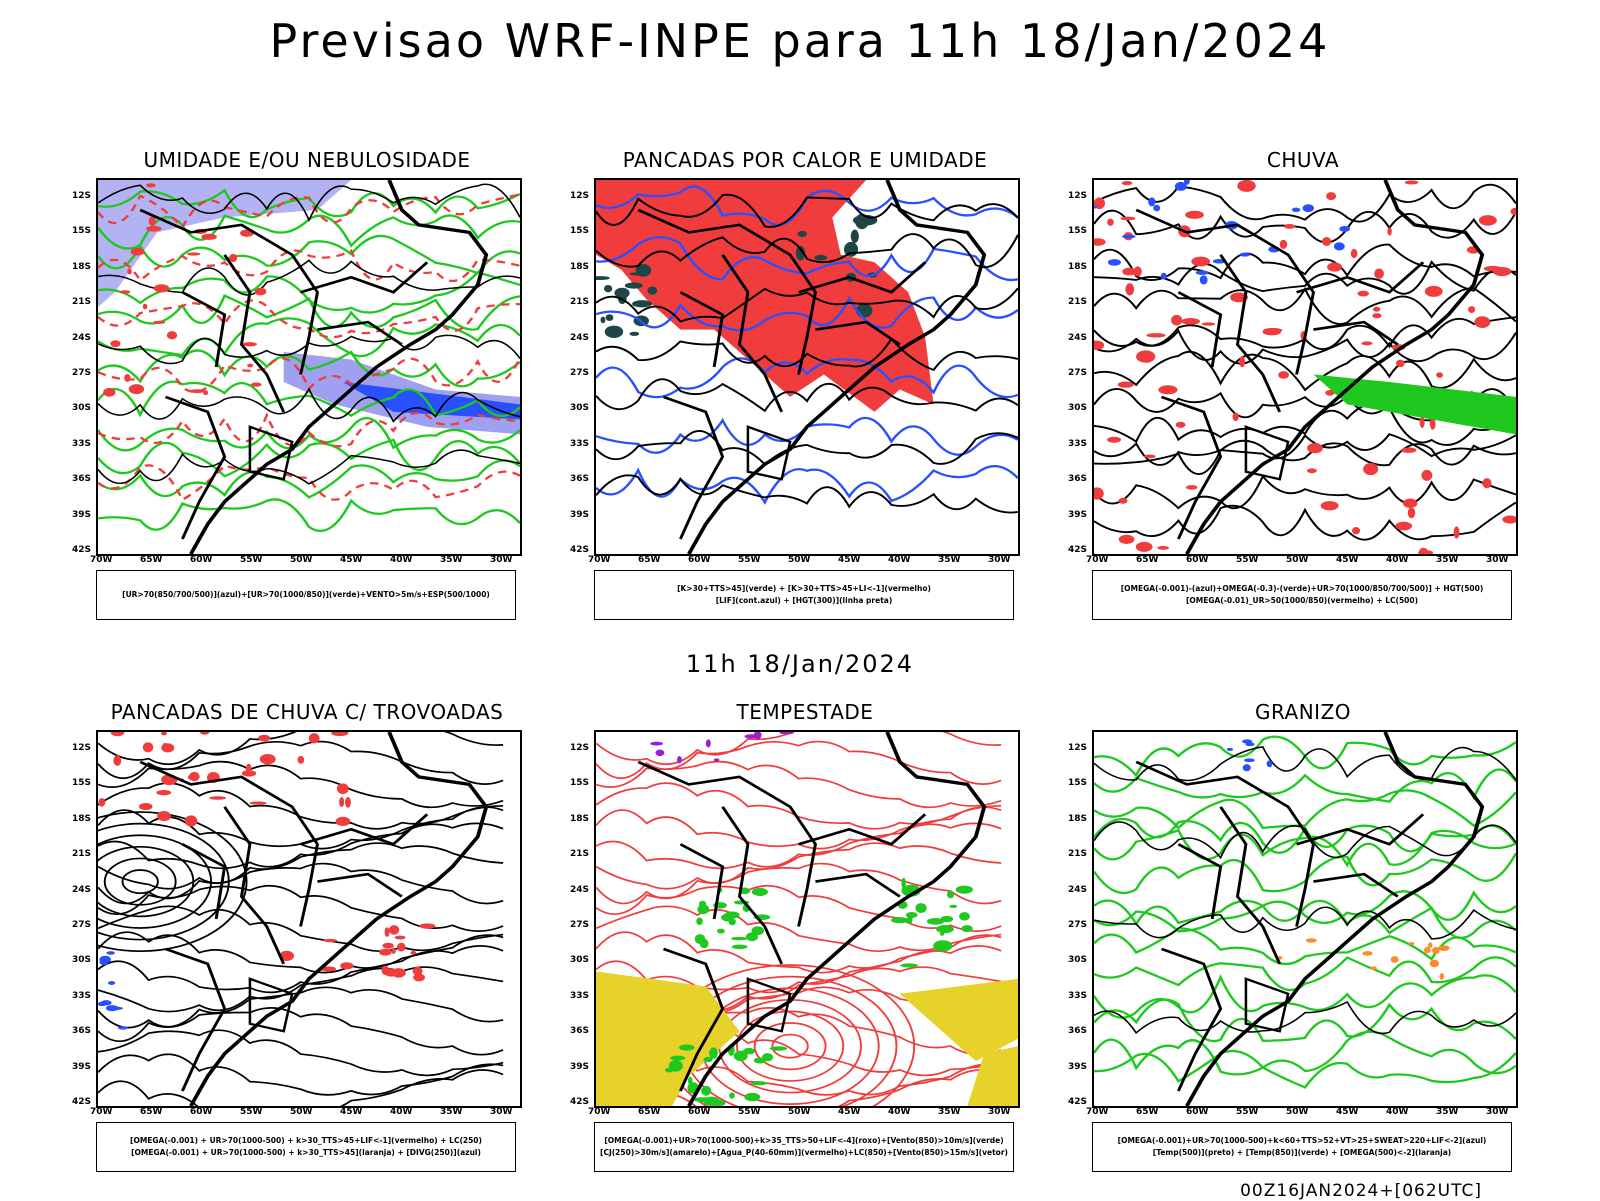 This screenshot has width=1600, height=1201. Describe the element at coordinates (800, 41) in the screenshot. I see `page-title: Previsao WRF-INPE para 11h 18/Jan/2024` at that location.